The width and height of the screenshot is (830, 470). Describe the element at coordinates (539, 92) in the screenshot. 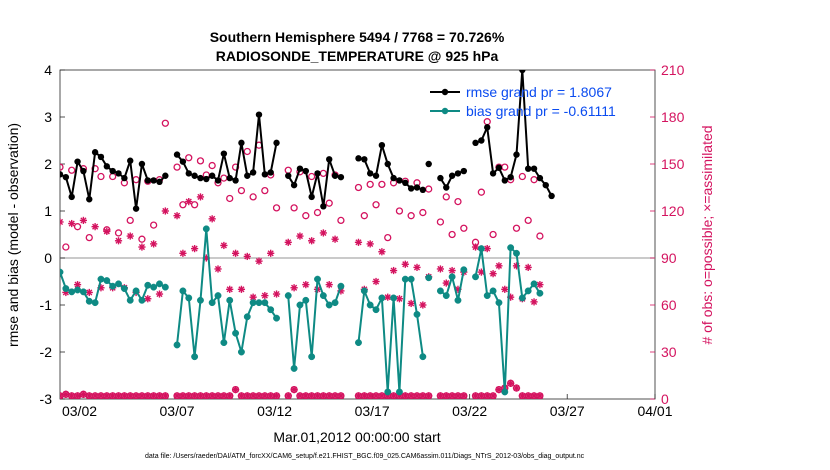

I see `legend-label: rmse grand pr = 1.8067` at that location.